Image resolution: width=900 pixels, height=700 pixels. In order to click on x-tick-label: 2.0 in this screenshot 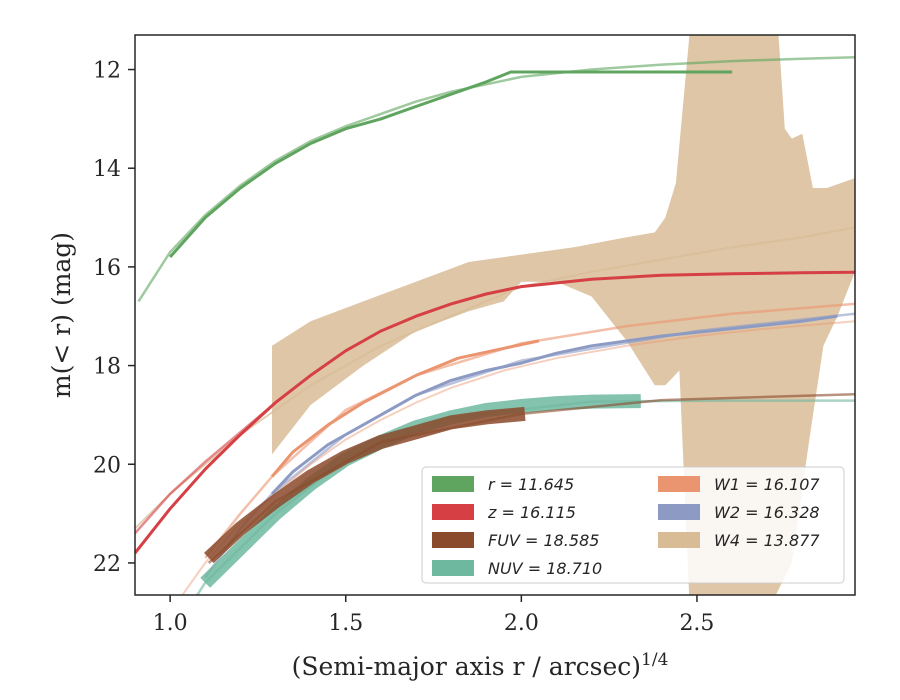, I will do `click(521, 623)`.